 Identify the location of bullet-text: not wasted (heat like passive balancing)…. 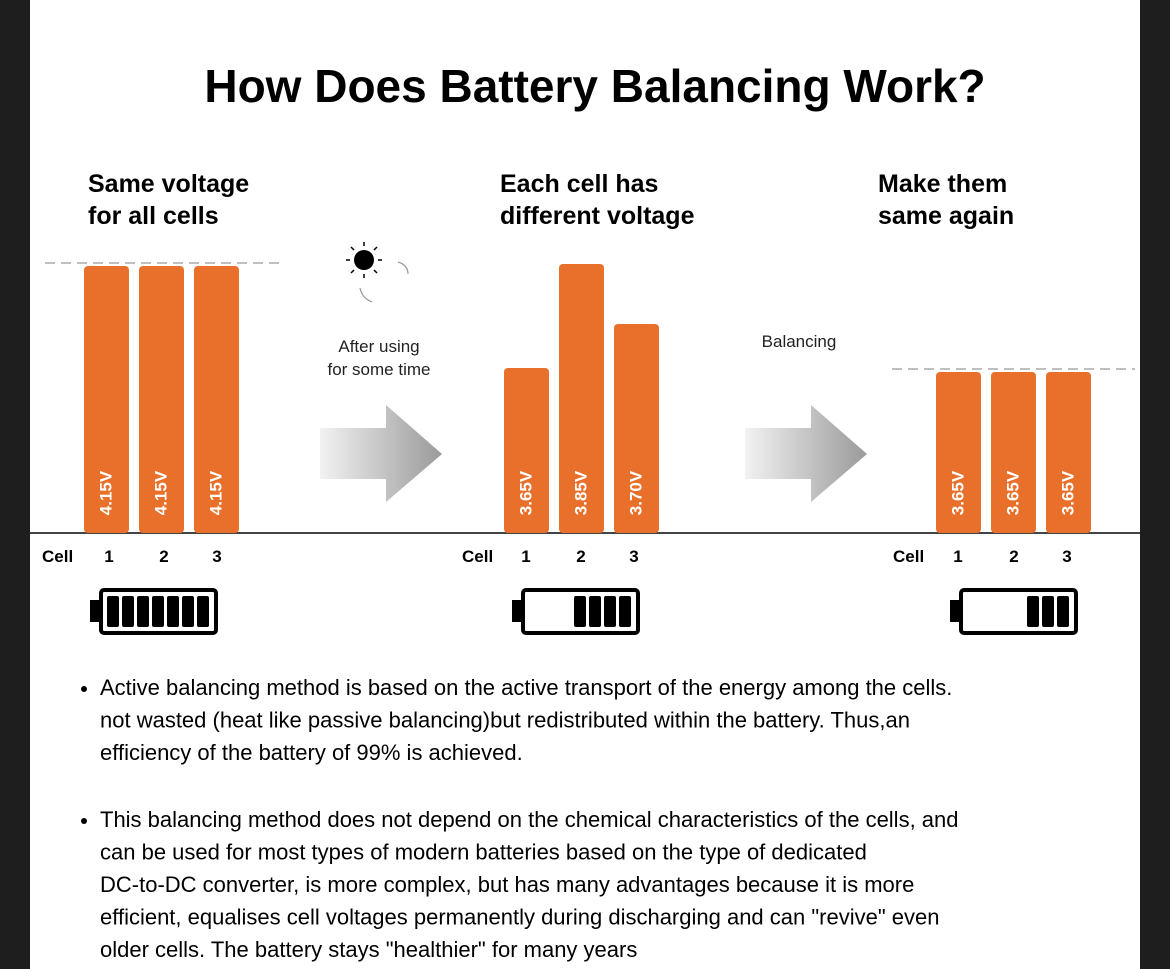
(505, 720).